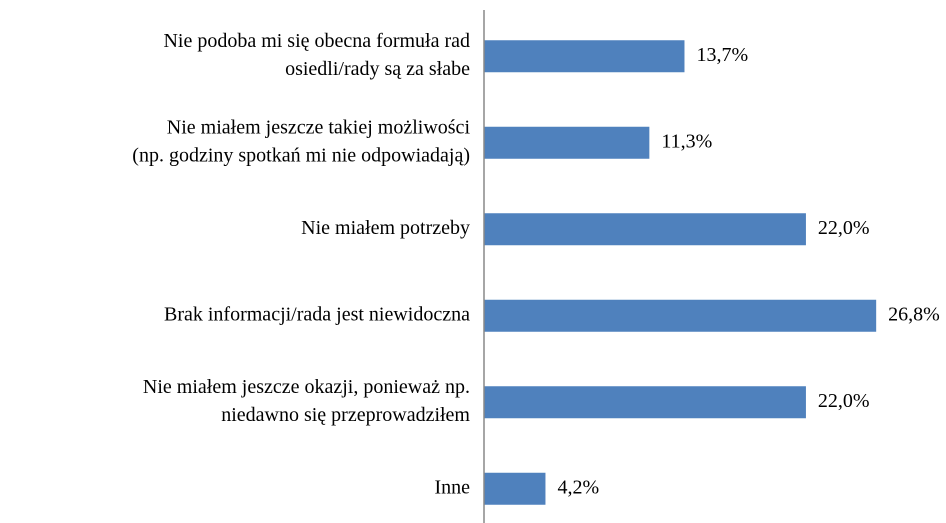 The width and height of the screenshot is (946, 523). I want to click on value-label: 13,7%, so click(722, 55).